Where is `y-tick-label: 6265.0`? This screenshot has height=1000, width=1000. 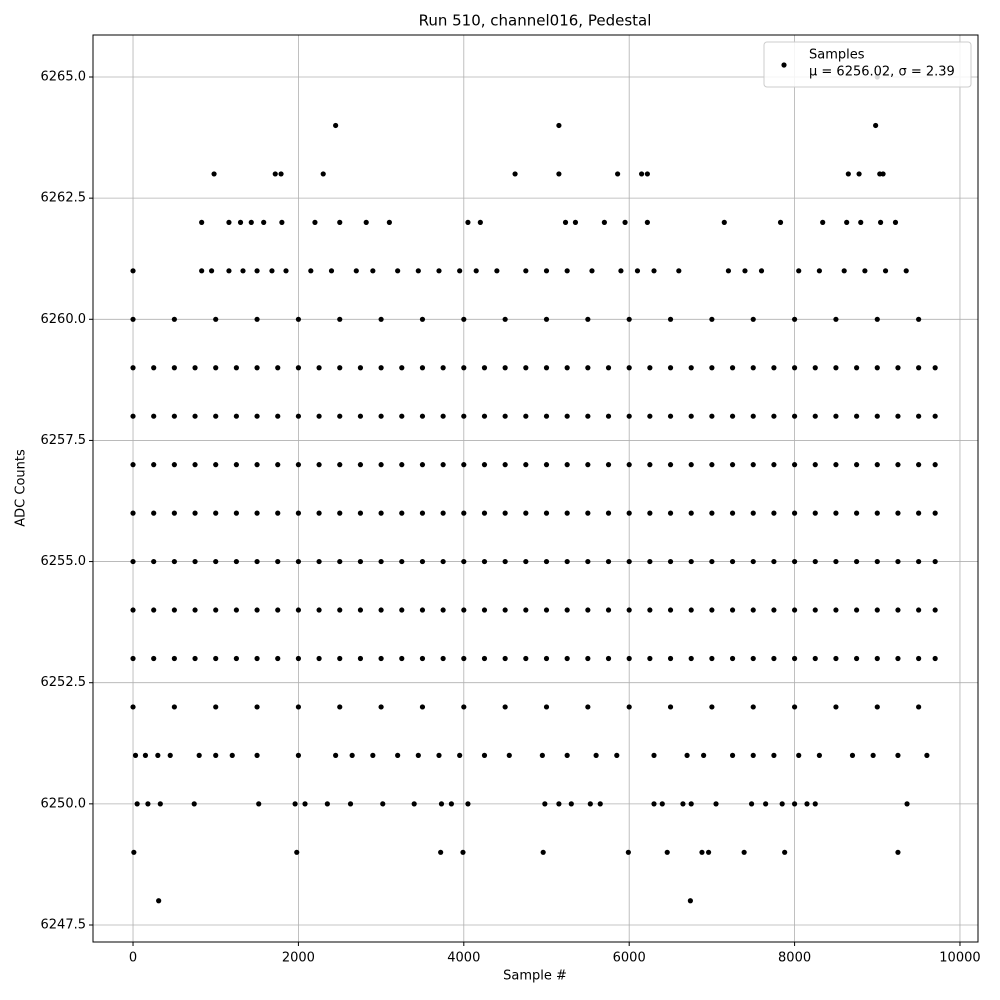 y-tick-label: 6265.0 is located at coordinates (64, 77).